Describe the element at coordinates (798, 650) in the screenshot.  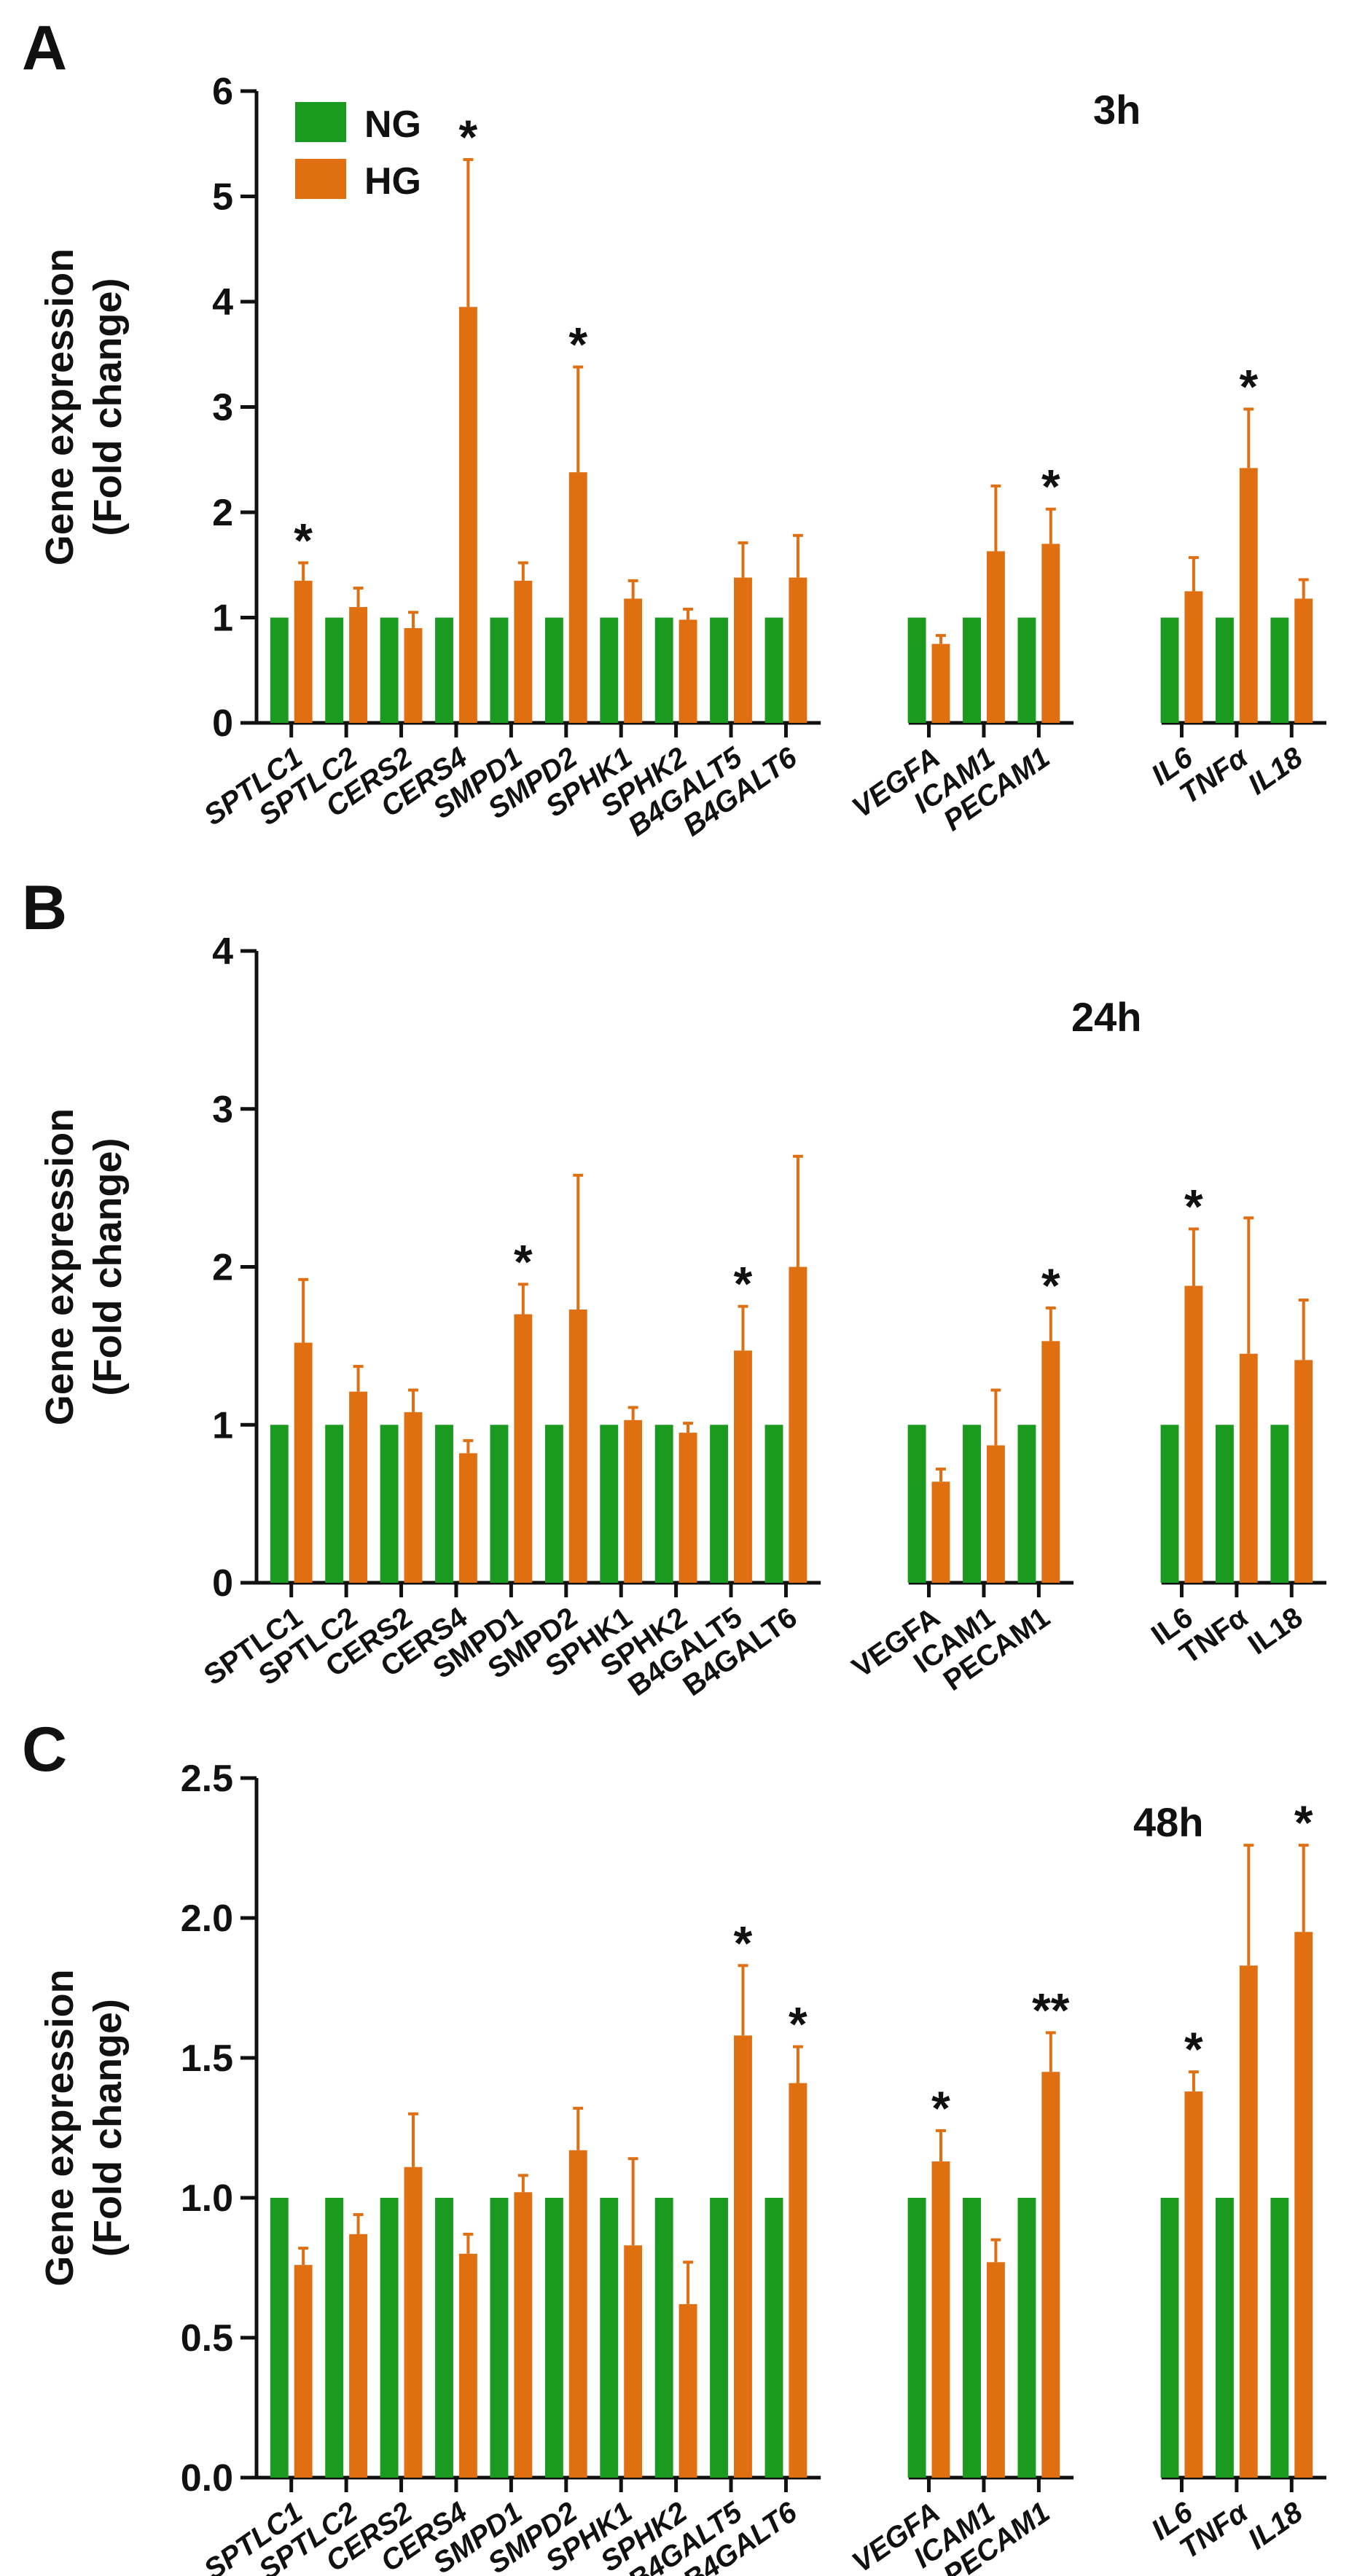
I see `bar-hg-b4galt6` at that location.